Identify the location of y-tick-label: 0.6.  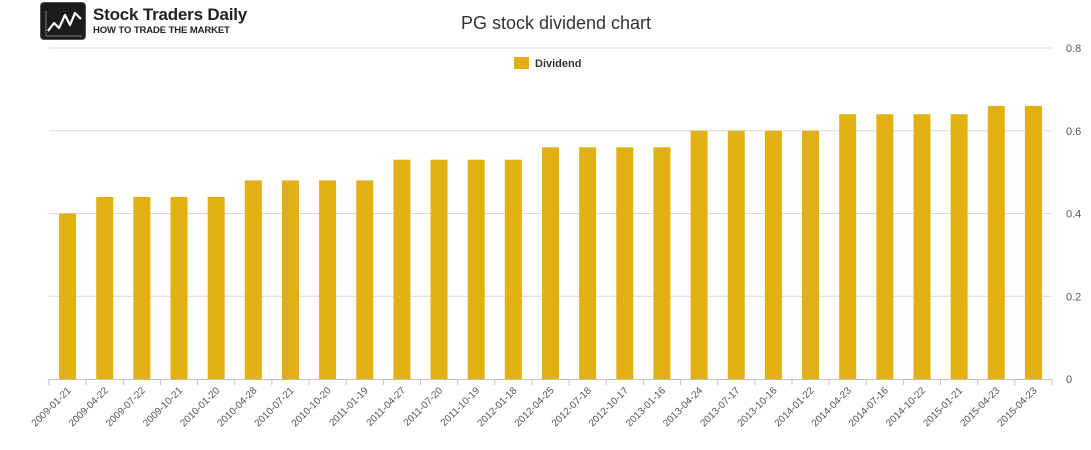
(1073, 132).